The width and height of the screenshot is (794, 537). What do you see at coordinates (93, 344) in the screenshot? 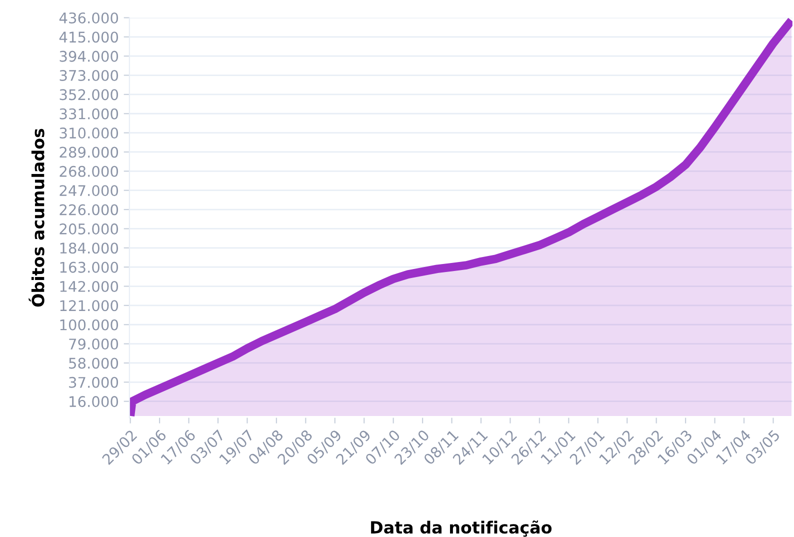
I see `y-tick-label: 79.000` at bounding box center [93, 344].